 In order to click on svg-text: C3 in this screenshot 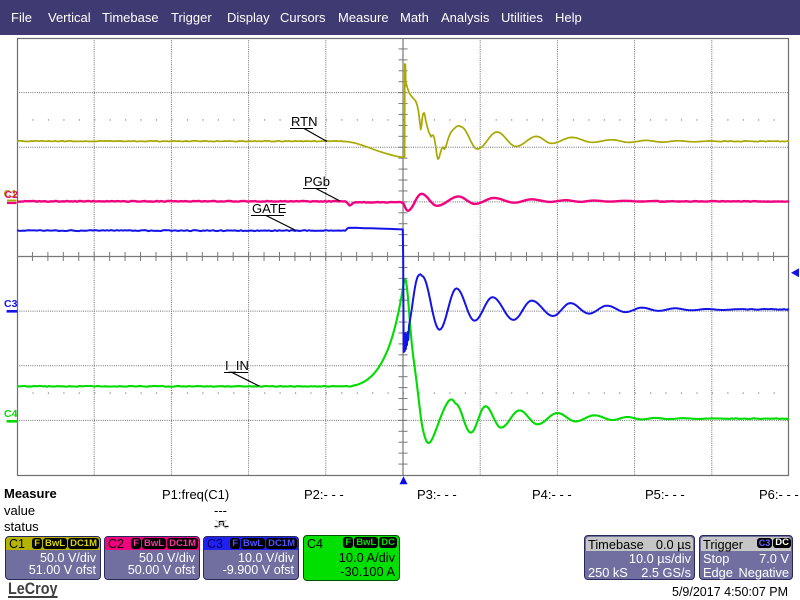, I will do `click(11, 304)`.